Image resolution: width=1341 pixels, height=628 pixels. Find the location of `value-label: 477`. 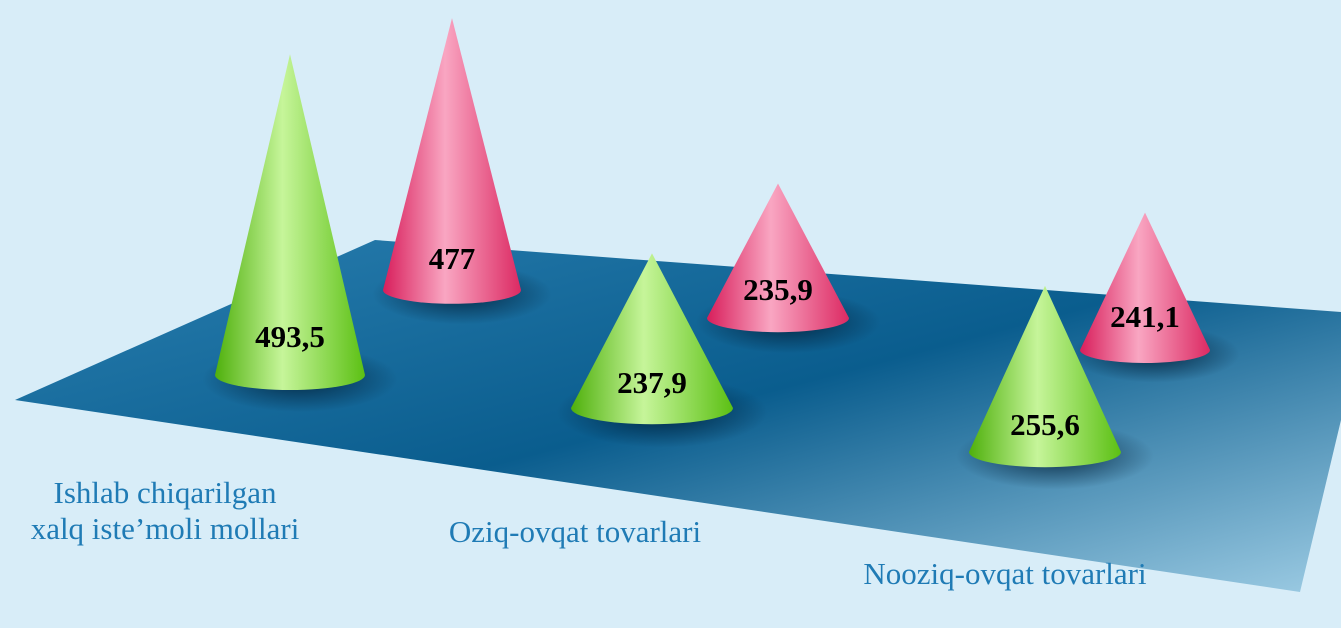

value-label: 477 is located at coordinates (452, 258).